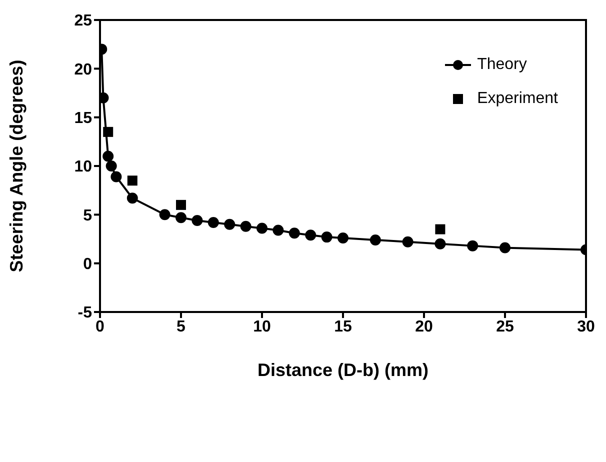 The height and width of the screenshot is (462, 606). Describe the element at coordinates (87, 215) in the screenshot. I see `y-tick-label: 5` at that location.